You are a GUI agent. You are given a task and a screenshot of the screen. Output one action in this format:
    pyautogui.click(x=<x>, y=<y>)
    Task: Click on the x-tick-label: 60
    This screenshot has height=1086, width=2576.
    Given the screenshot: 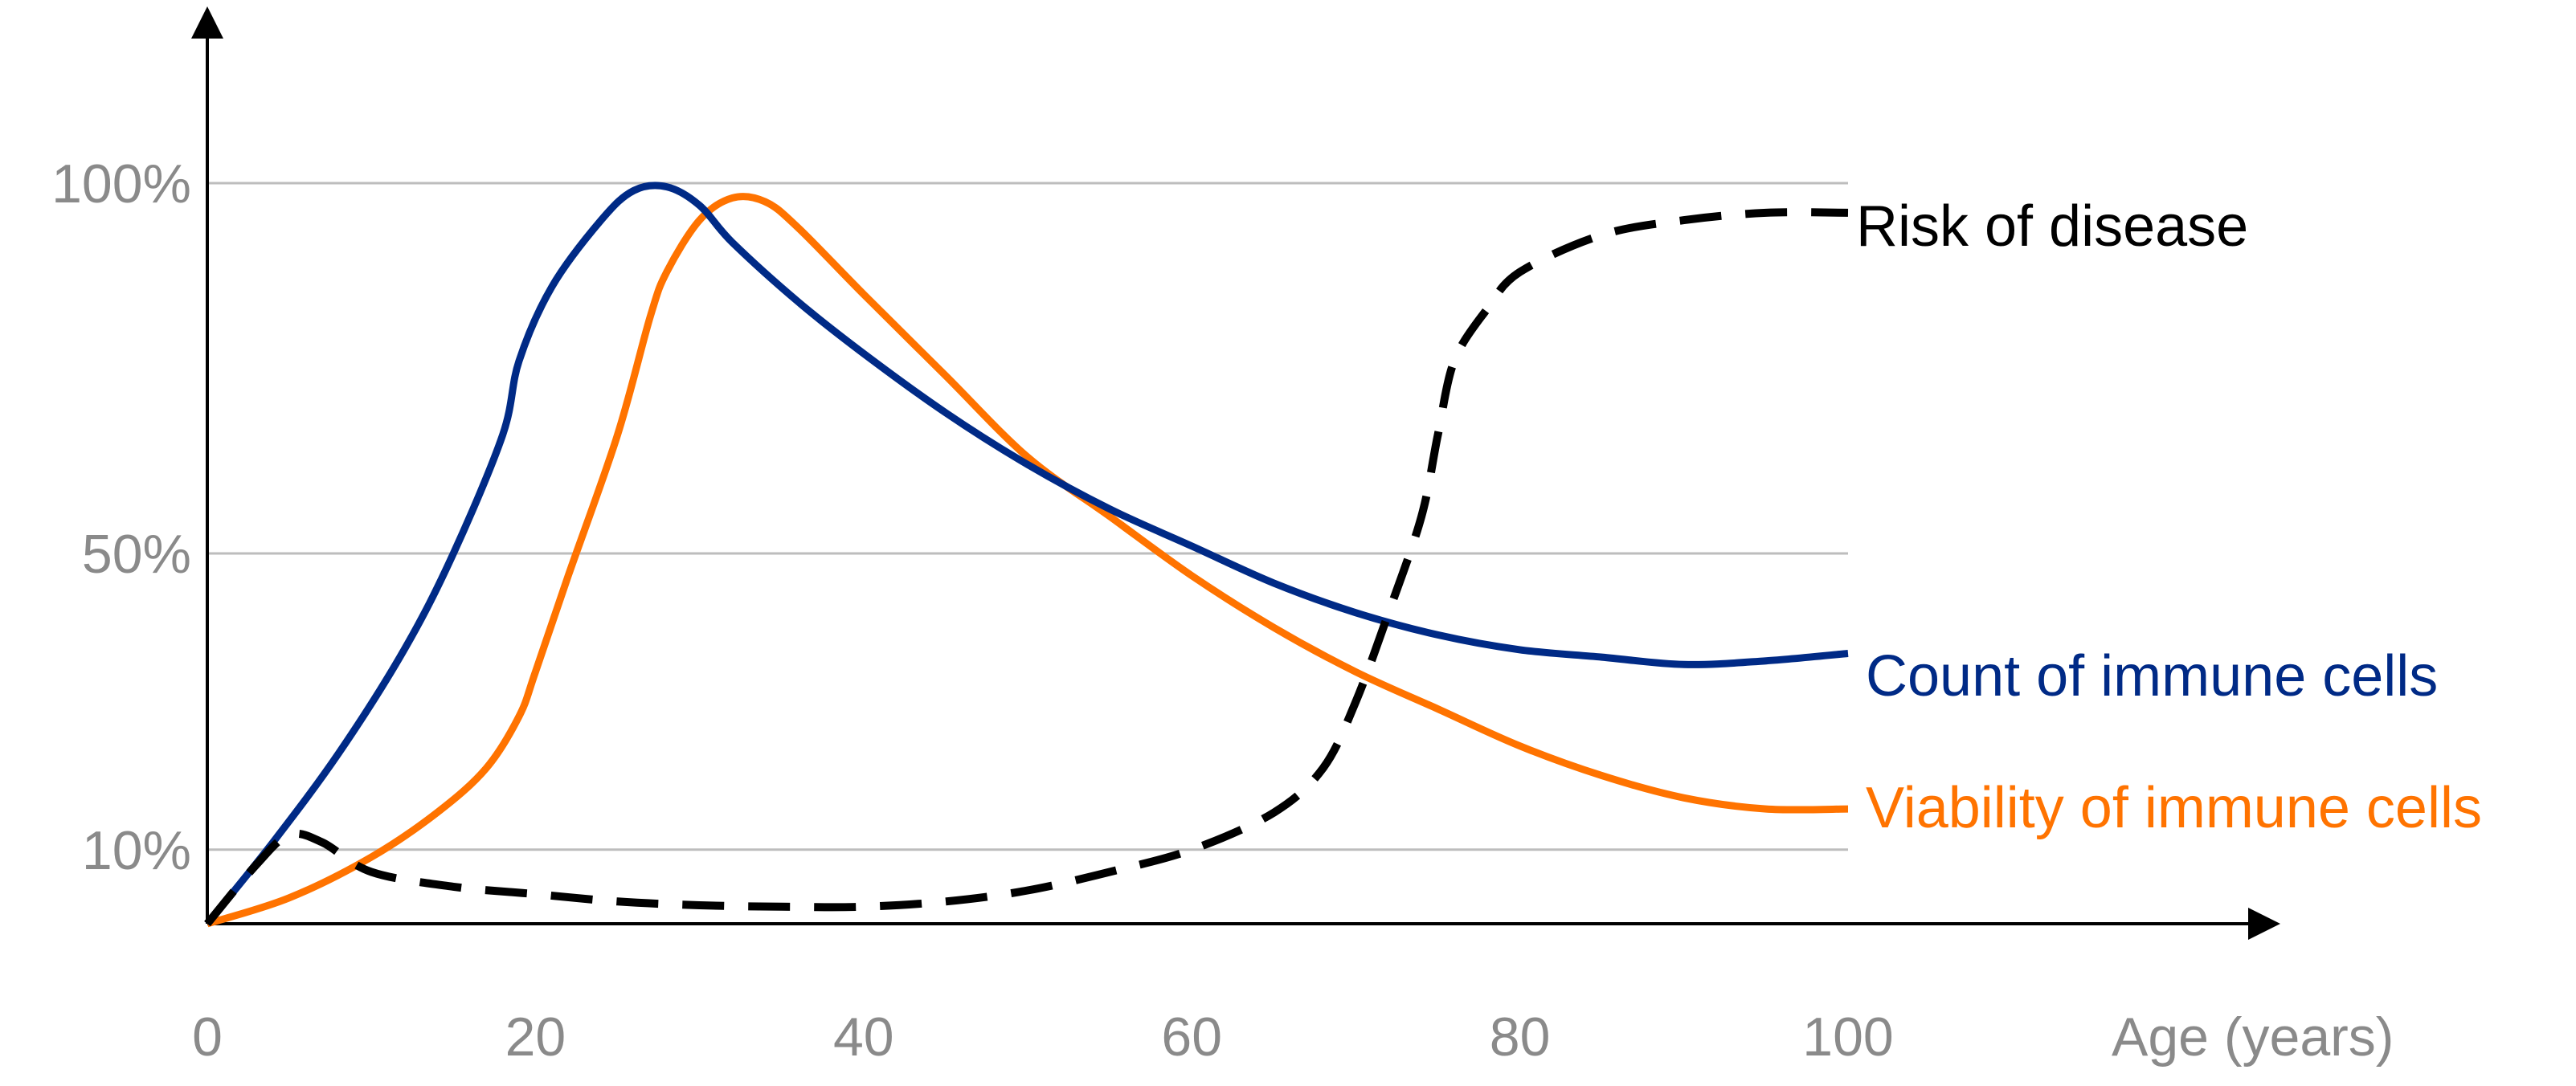 What is the action you would take?
    pyautogui.click(x=1191, y=1037)
    